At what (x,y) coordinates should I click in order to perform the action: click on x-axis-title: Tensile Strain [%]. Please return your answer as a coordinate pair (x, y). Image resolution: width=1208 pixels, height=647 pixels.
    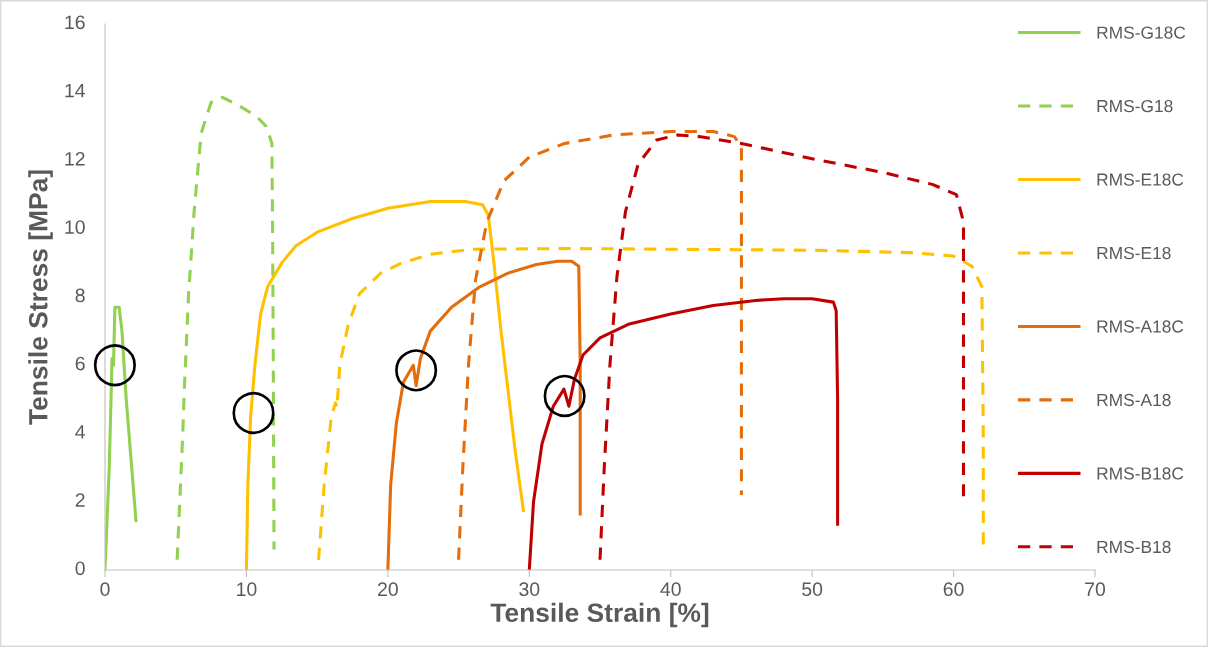
    Looking at the image, I should click on (599, 615).